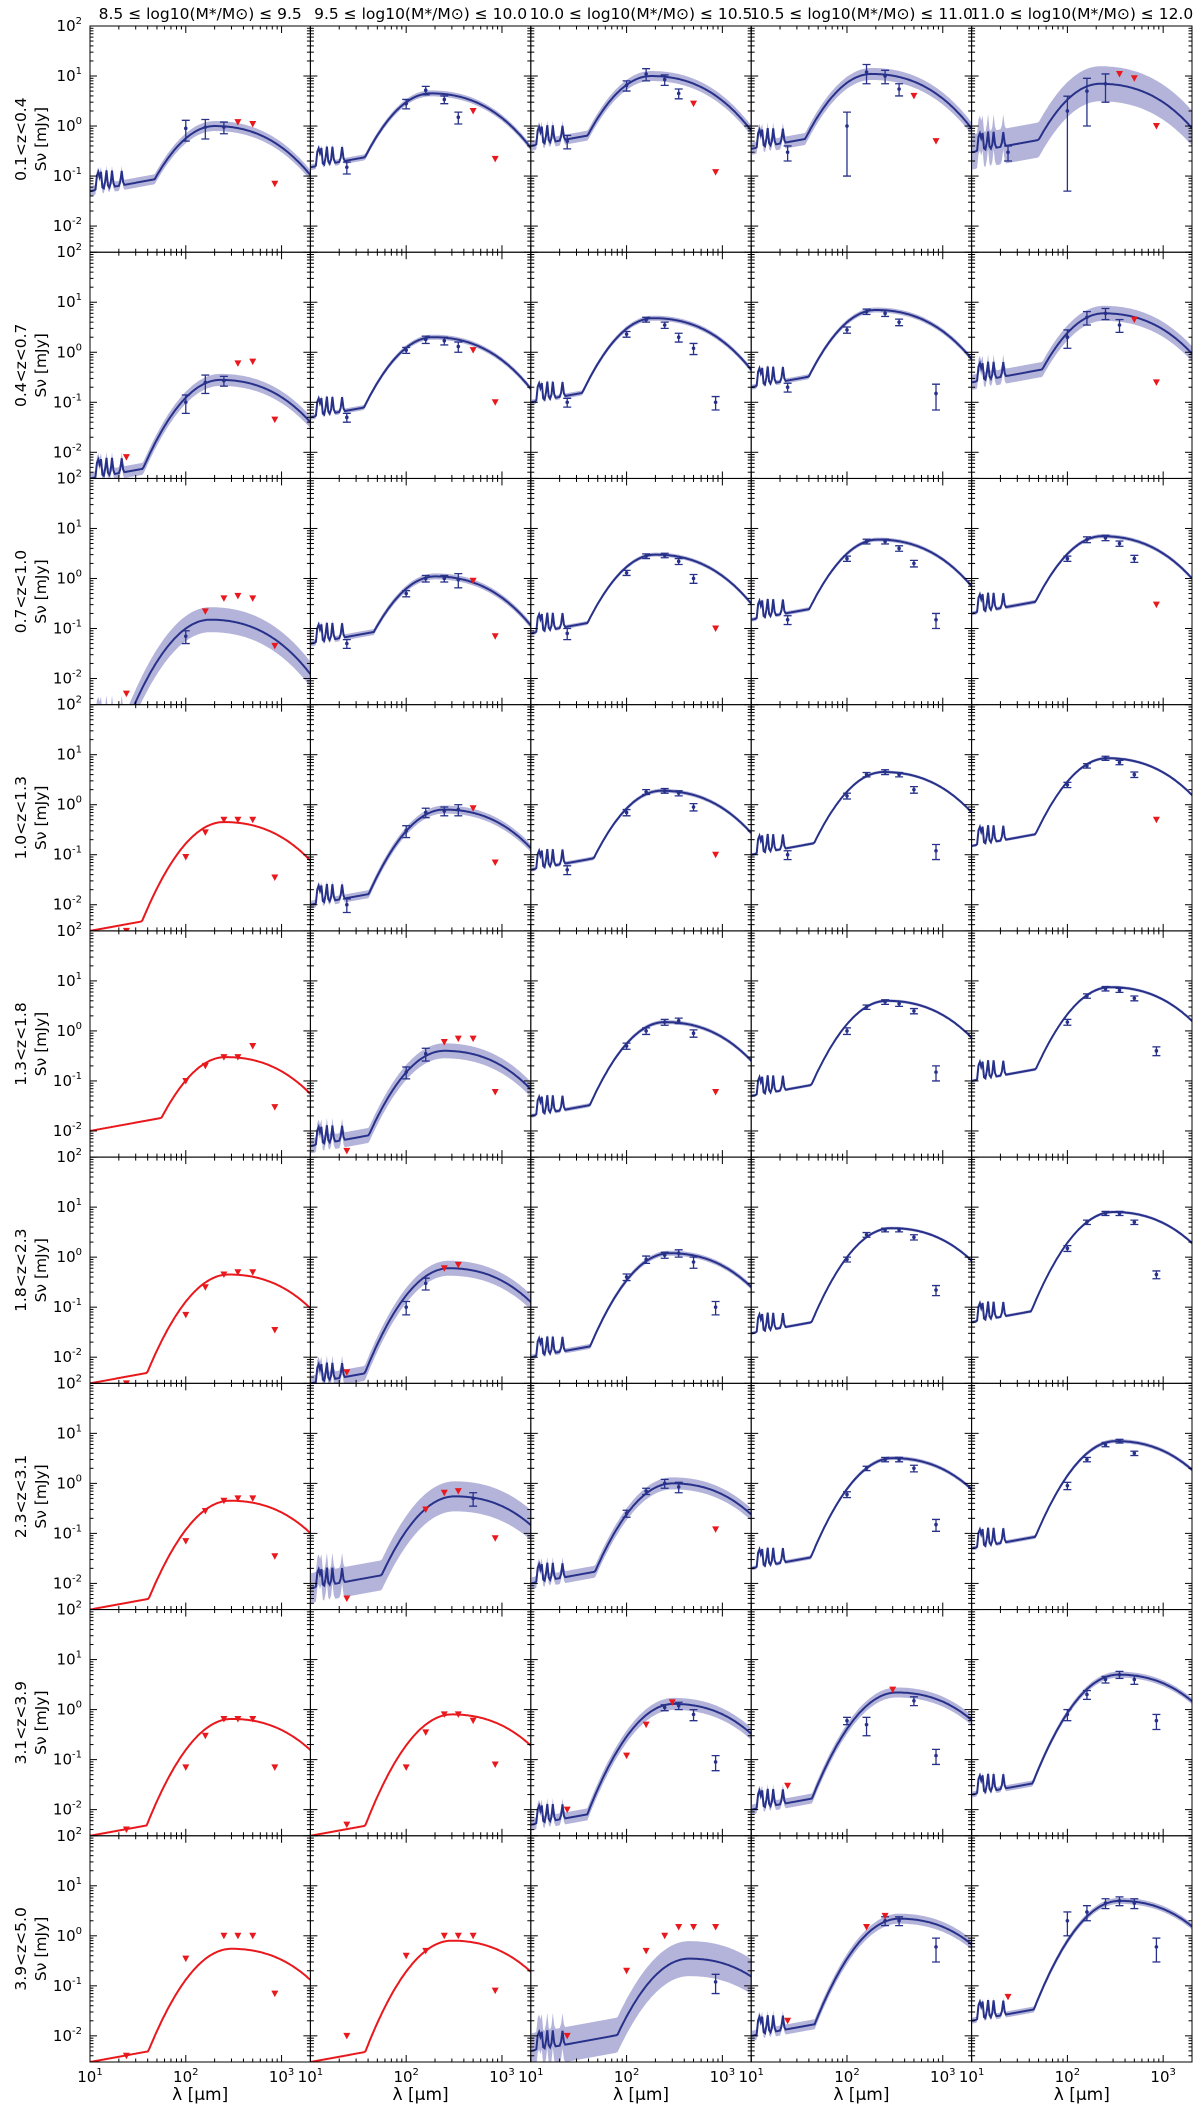  What do you see at coordinates (69, 704) in the screenshot?
I see `y-tick-label: 10²` at bounding box center [69, 704].